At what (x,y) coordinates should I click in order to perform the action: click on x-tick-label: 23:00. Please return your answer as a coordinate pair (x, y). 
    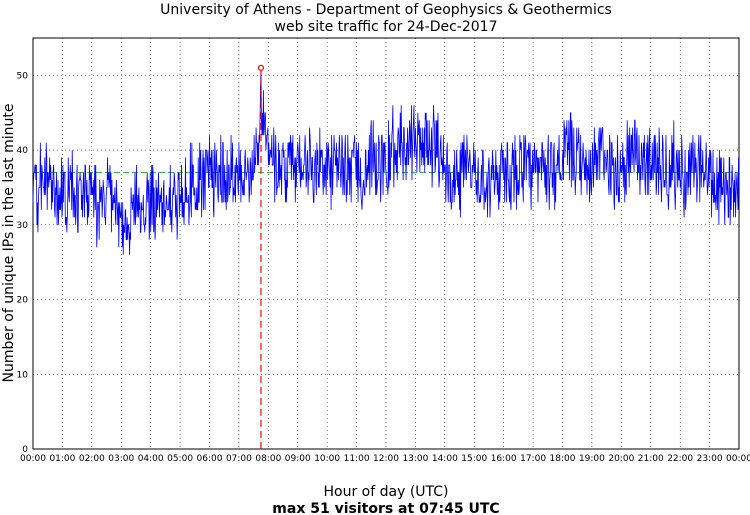
    Looking at the image, I should click on (710, 459).